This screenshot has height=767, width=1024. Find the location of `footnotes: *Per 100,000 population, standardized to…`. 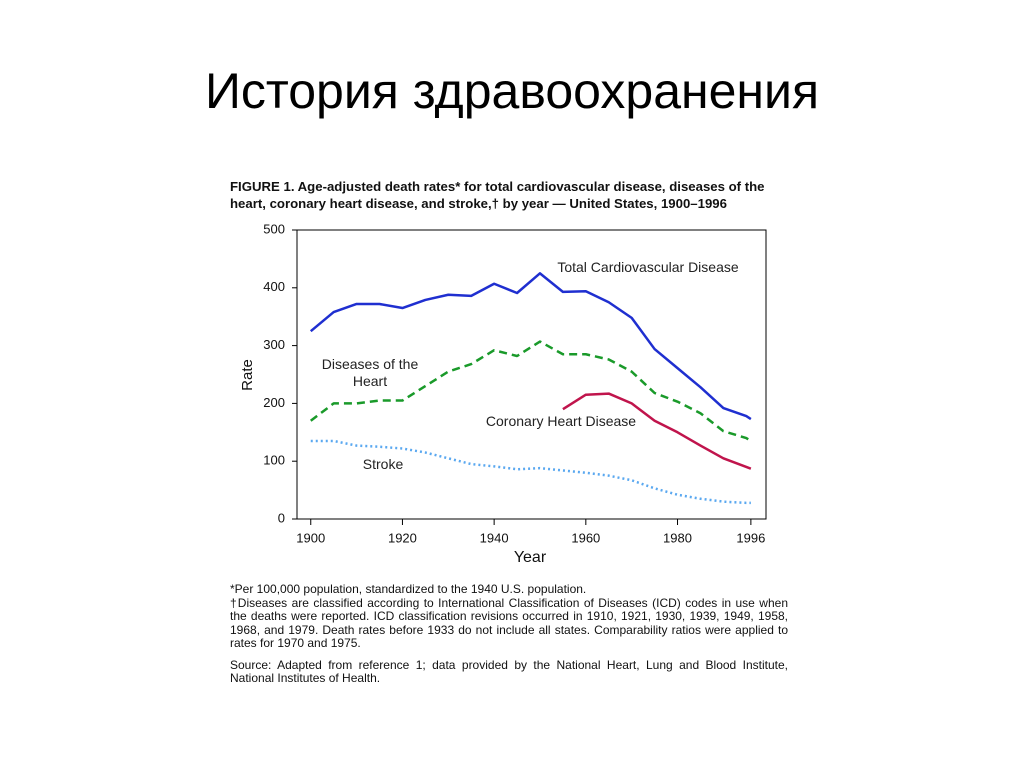

footnotes: *Per 100,000 population, standardized to… is located at coordinates (509, 634).